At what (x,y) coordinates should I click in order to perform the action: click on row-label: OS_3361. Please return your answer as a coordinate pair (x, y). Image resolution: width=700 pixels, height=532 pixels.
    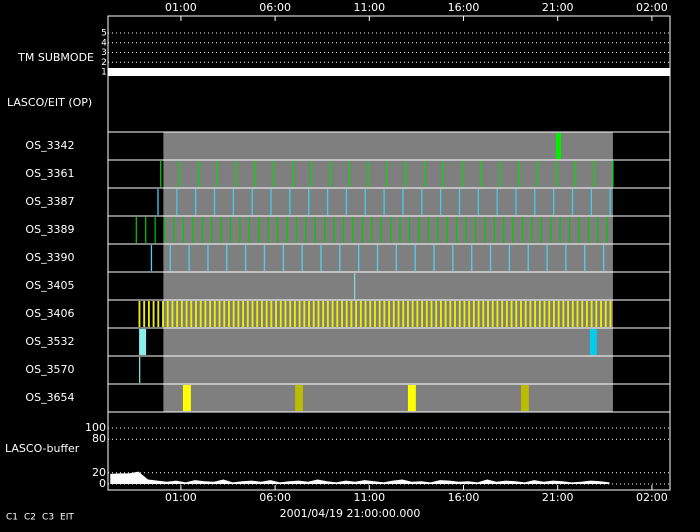
    Looking at the image, I should click on (49, 173).